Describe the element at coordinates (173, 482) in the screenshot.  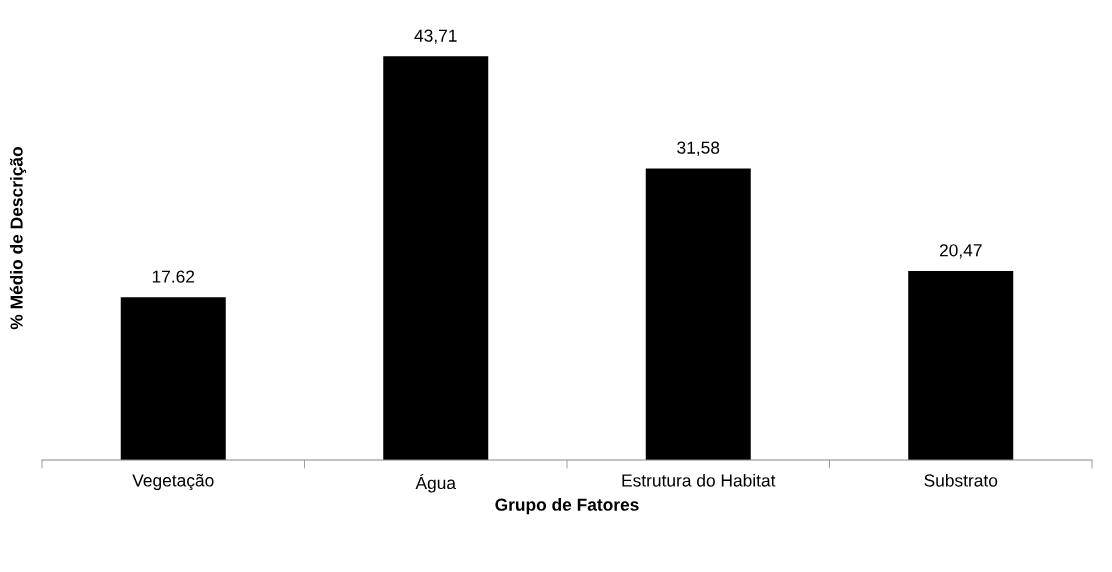
I see `x-tick-label: Vegetação` at that location.